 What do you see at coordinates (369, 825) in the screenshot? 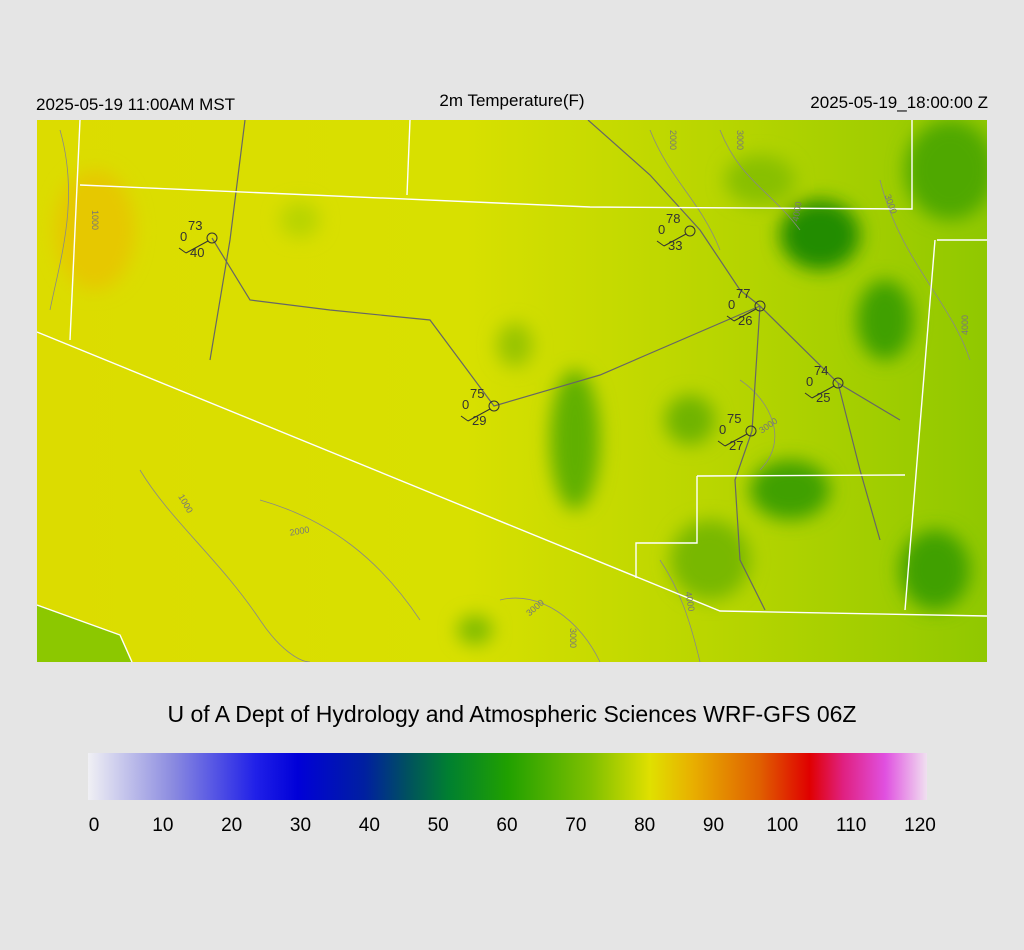
I see `colorbar-tick-label: 40` at bounding box center [369, 825].